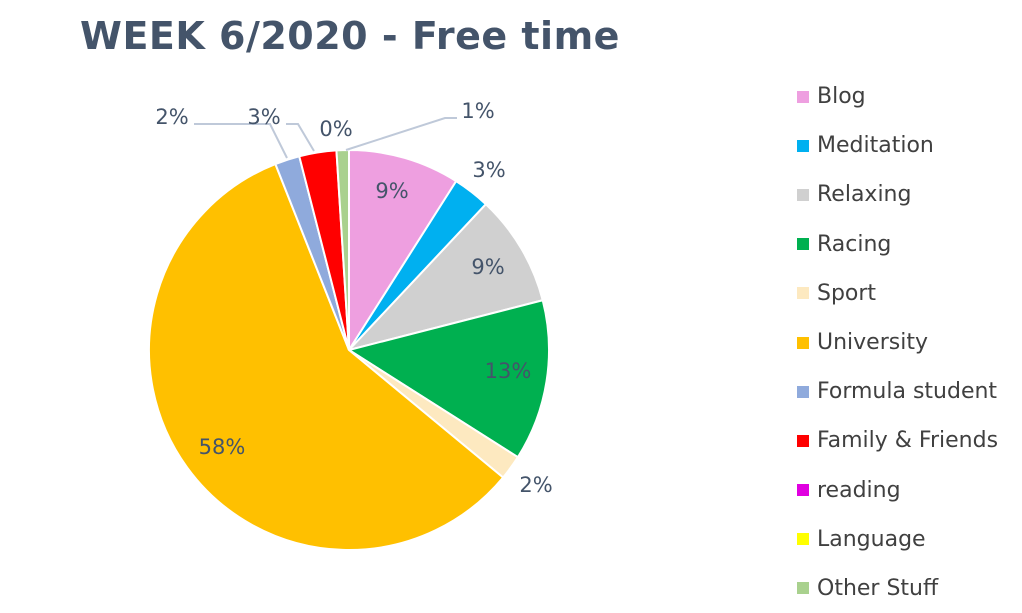 The image size is (1022, 613). I want to click on legend-item-language: Language, so click(897, 539).